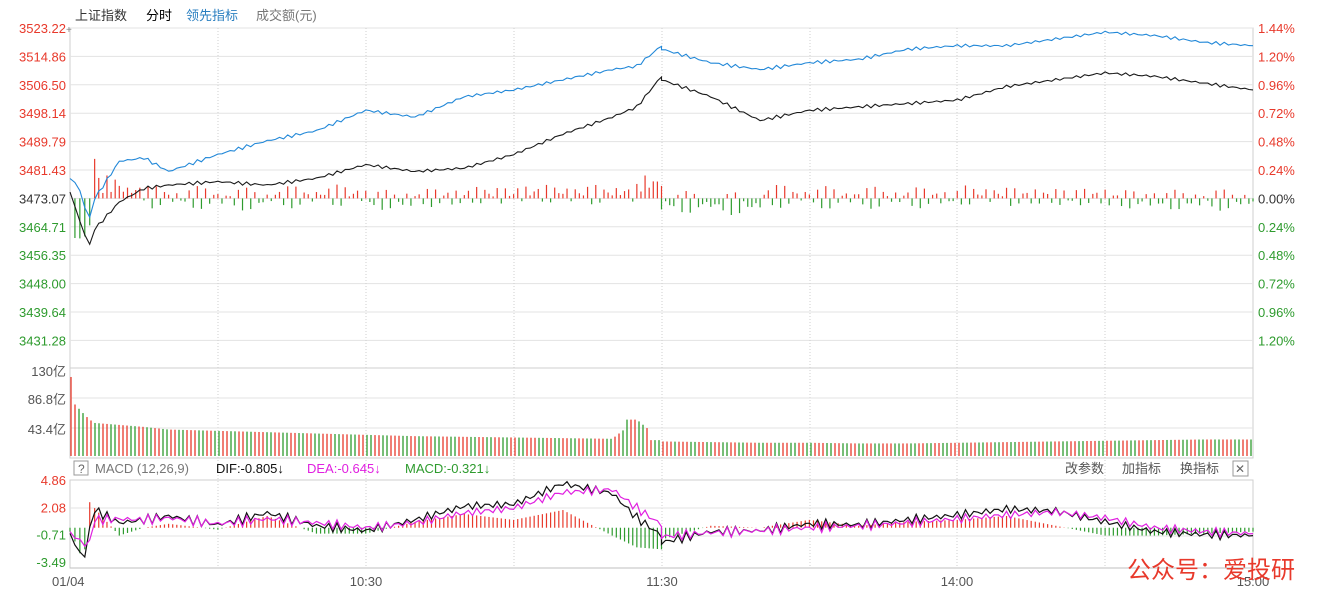 Image resolution: width=1325 pixels, height=595 pixels. What do you see at coordinates (42, 142) in the screenshot?
I see `price-tick-label: 3489.79` at bounding box center [42, 142].